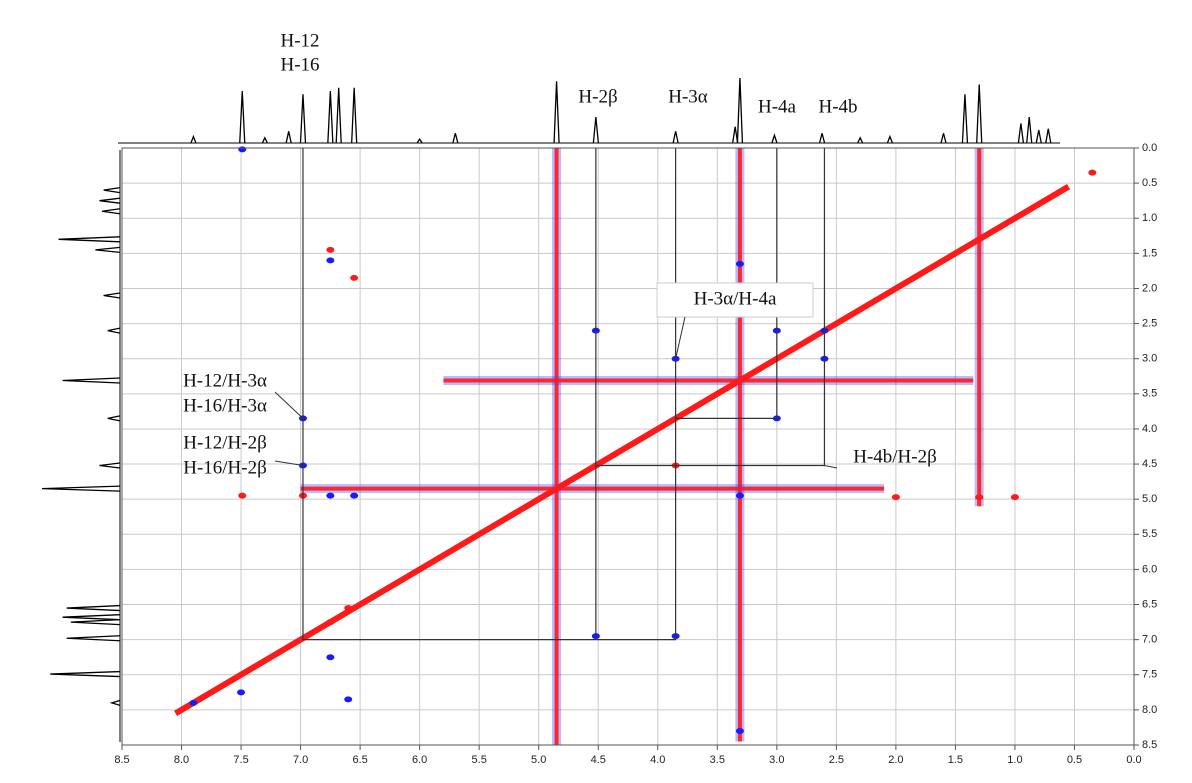 The width and height of the screenshot is (1192, 783). What do you see at coordinates (837, 106) in the screenshot?
I see `shift-label: H-4b` at bounding box center [837, 106].